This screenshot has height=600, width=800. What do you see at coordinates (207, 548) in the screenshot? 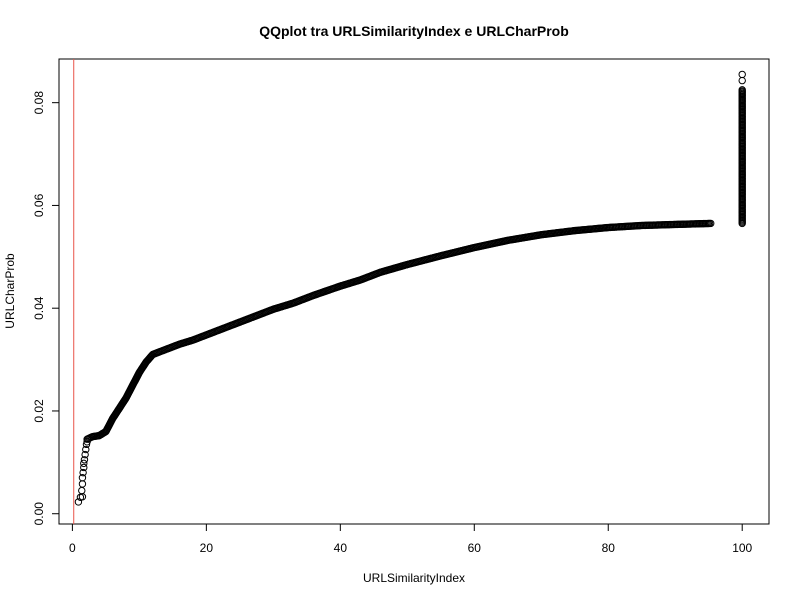
I see `x-tick-label: 20` at bounding box center [207, 548].